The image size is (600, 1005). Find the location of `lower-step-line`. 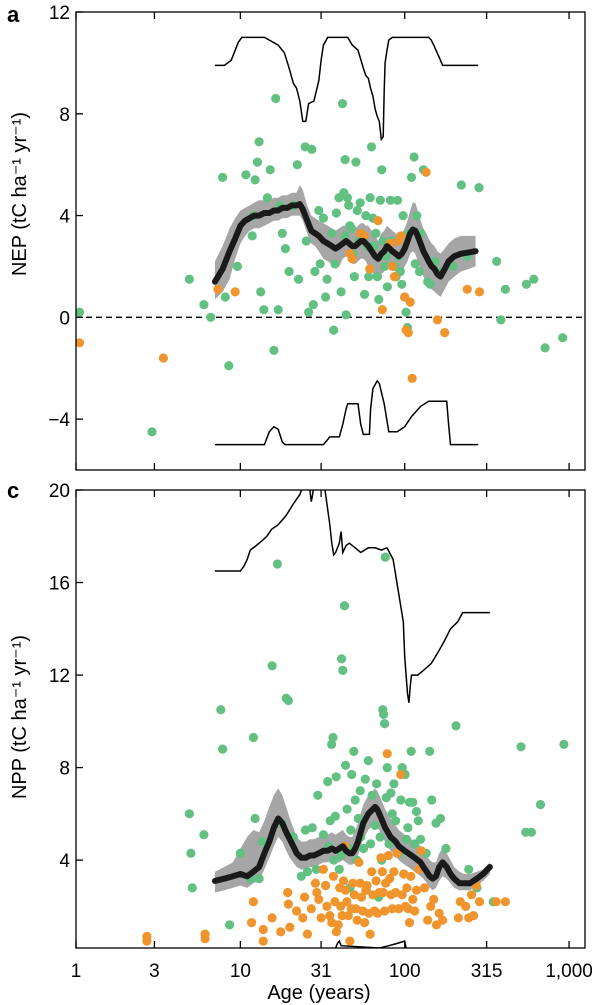

lower-step-line is located at coordinates (346, 412).